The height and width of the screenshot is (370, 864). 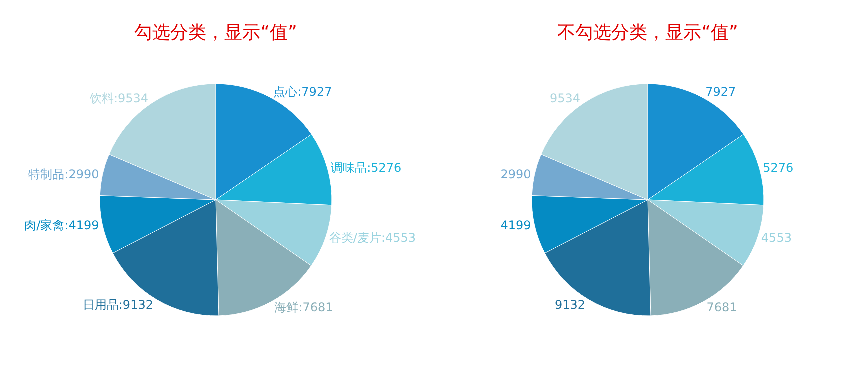 What do you see at coordinates (565, 98) in the screenshot?
I see `data-label: 9534` at bounding box center [565, 98].